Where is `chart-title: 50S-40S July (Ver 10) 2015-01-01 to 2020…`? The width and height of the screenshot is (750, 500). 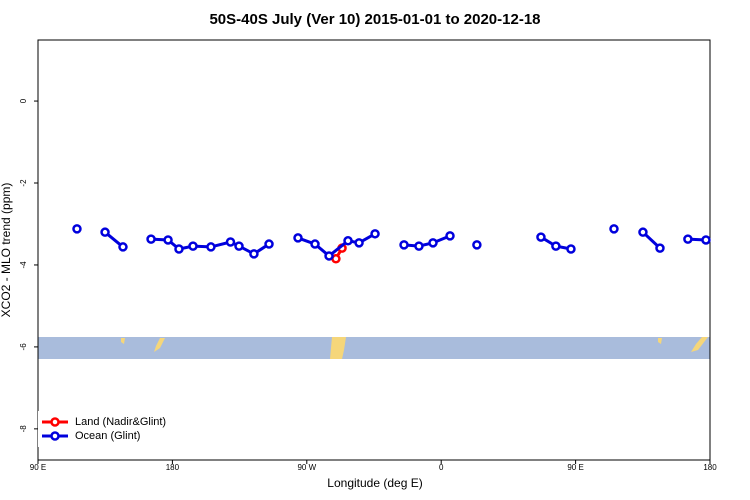 chart-title: 50S-40S July (Ver 10) 2015-01-01 to 2020… is located at coordinates (374, 19).